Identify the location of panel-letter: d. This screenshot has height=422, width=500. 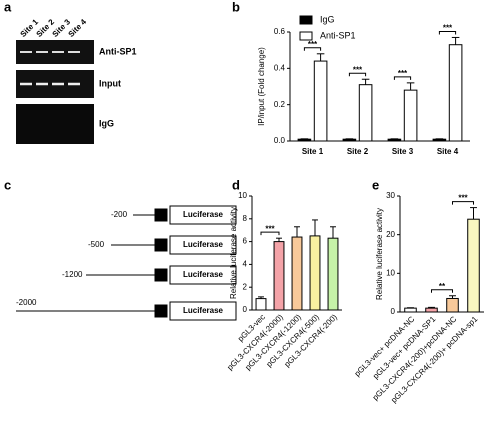
(236, 184).